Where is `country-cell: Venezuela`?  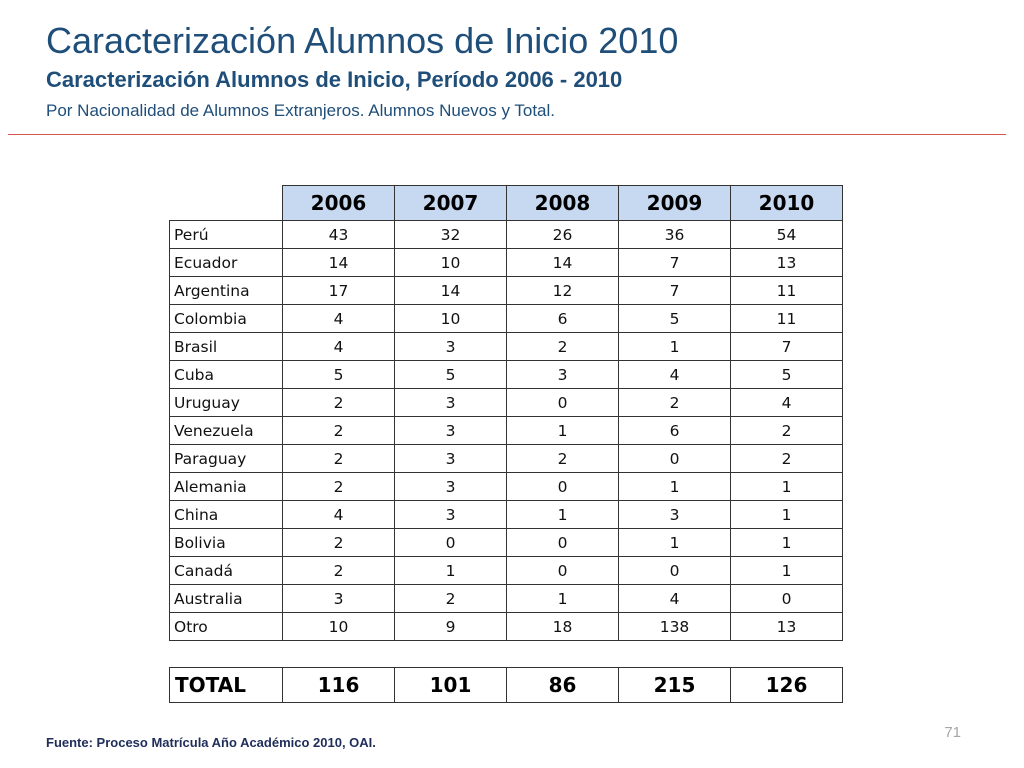
country-cell: Venezuela is located at coordinates (226, 430).